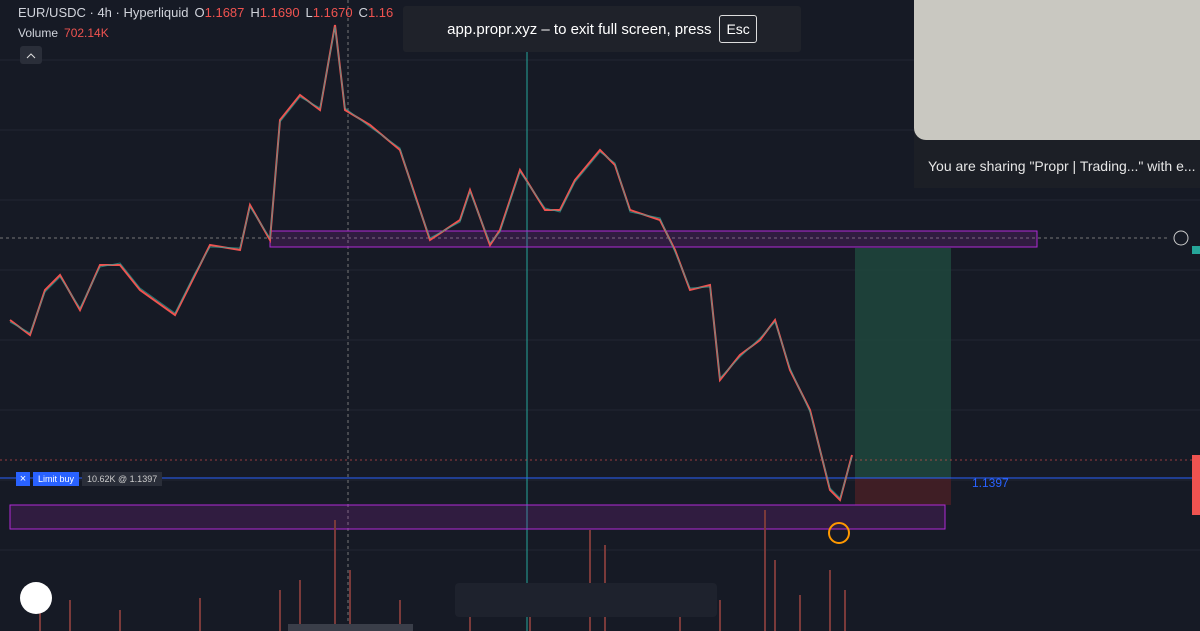  Describe the element at coordinates (363, 12) in the screenshot. I see `ohlc-key: C` at that location.